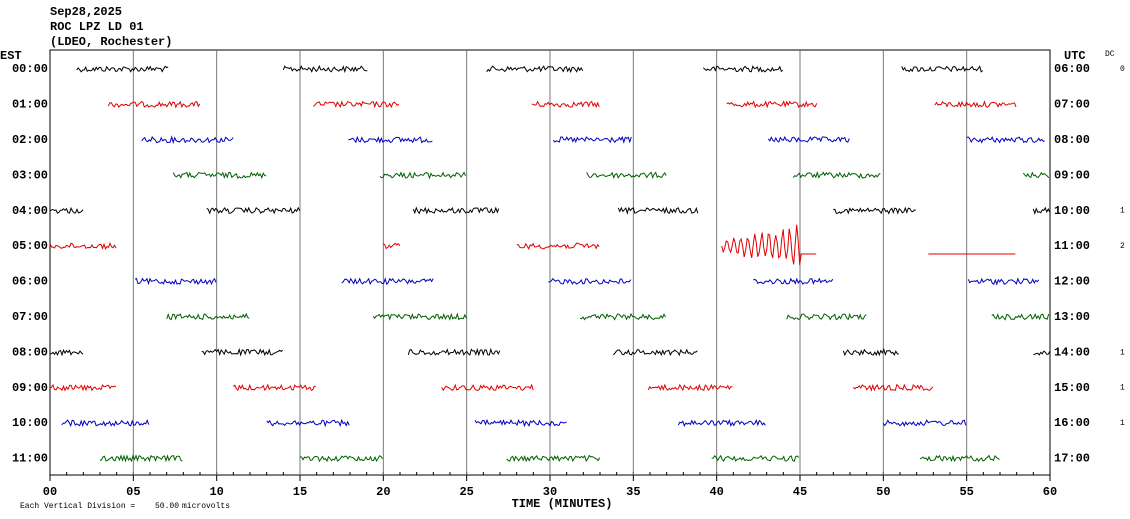 This screenshot has height=519, width=1130. What do you see at coordinates (30, 317) in the screenshot?
I see `est-label: 07:00` at bounding box center [30, 317].